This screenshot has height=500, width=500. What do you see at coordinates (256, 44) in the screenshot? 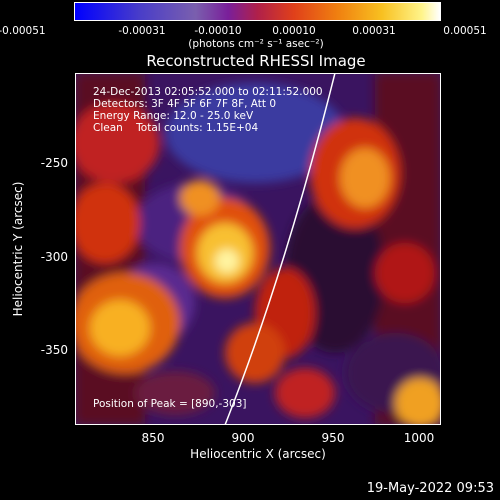
I see `colorbar-units: (photons cm⁻² s⁻¹ asec⁻²)` at bounding box center [256, 44].